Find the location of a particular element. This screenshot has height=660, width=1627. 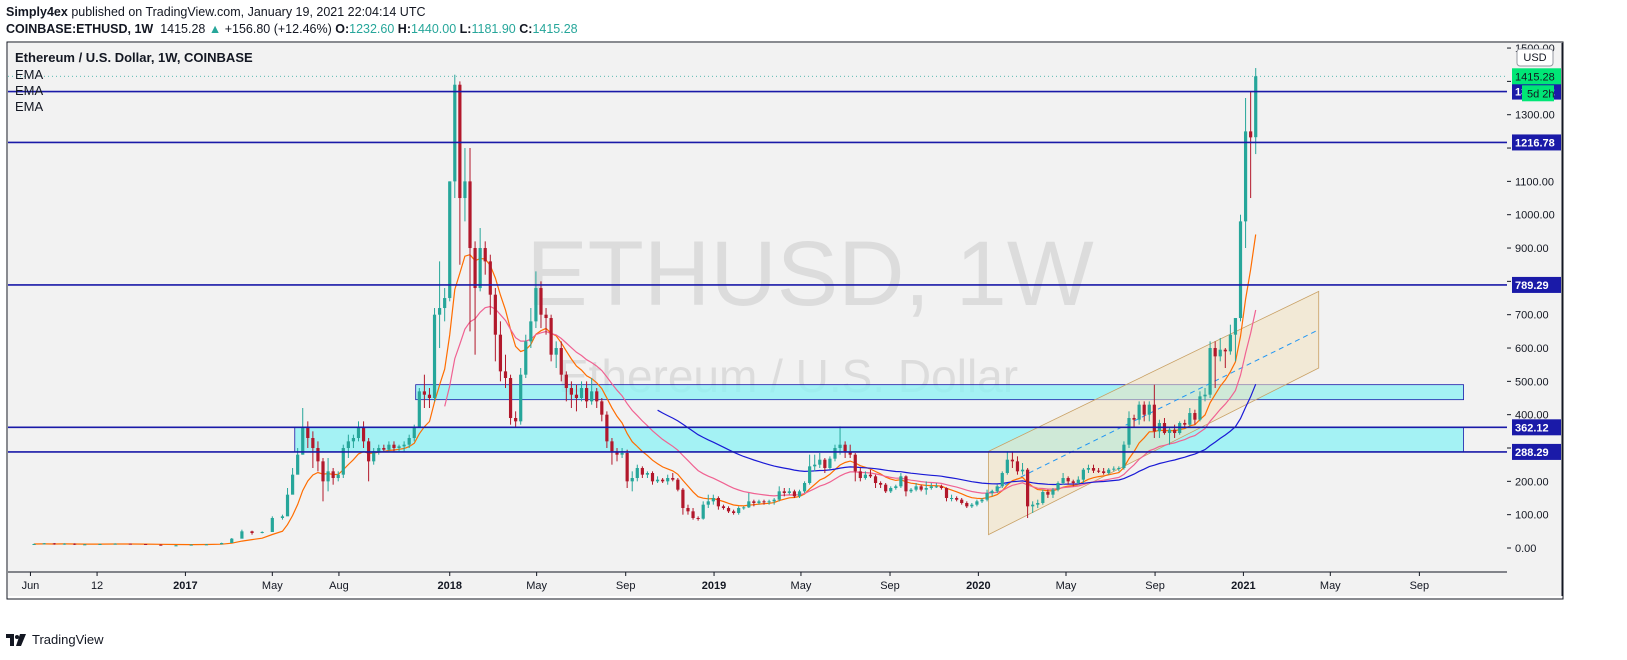

currency-badge: USD is located at coordinates (1535, 57).